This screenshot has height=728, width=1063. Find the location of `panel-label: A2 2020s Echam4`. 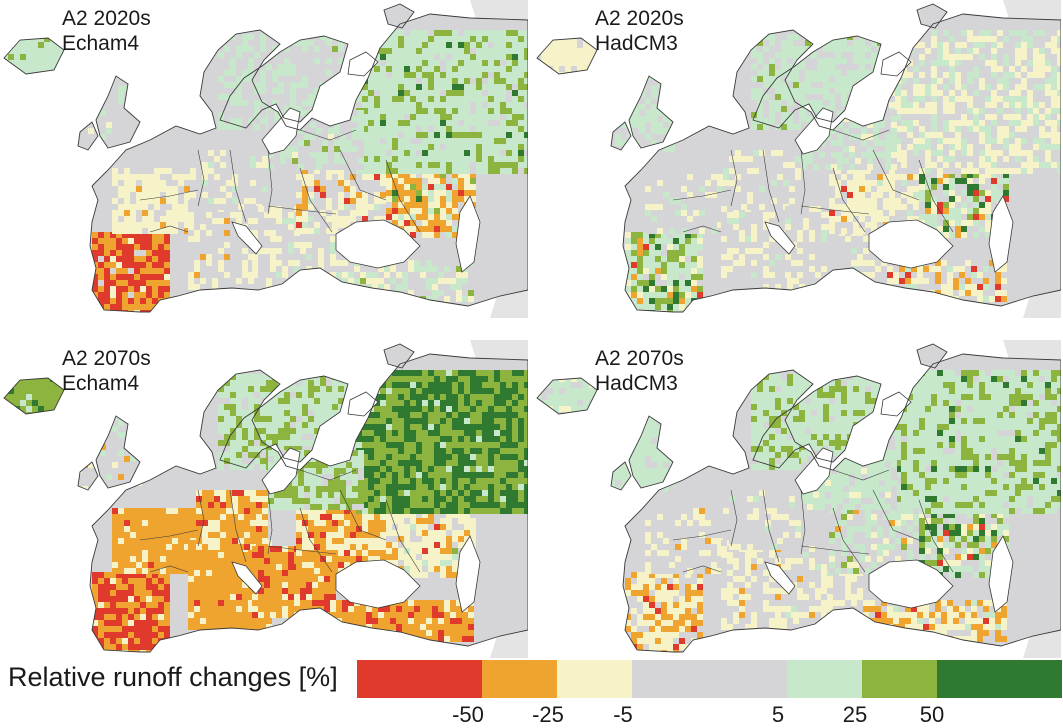

panel-label: A2 2020s Echam4 is located at coordinates (106, 31).